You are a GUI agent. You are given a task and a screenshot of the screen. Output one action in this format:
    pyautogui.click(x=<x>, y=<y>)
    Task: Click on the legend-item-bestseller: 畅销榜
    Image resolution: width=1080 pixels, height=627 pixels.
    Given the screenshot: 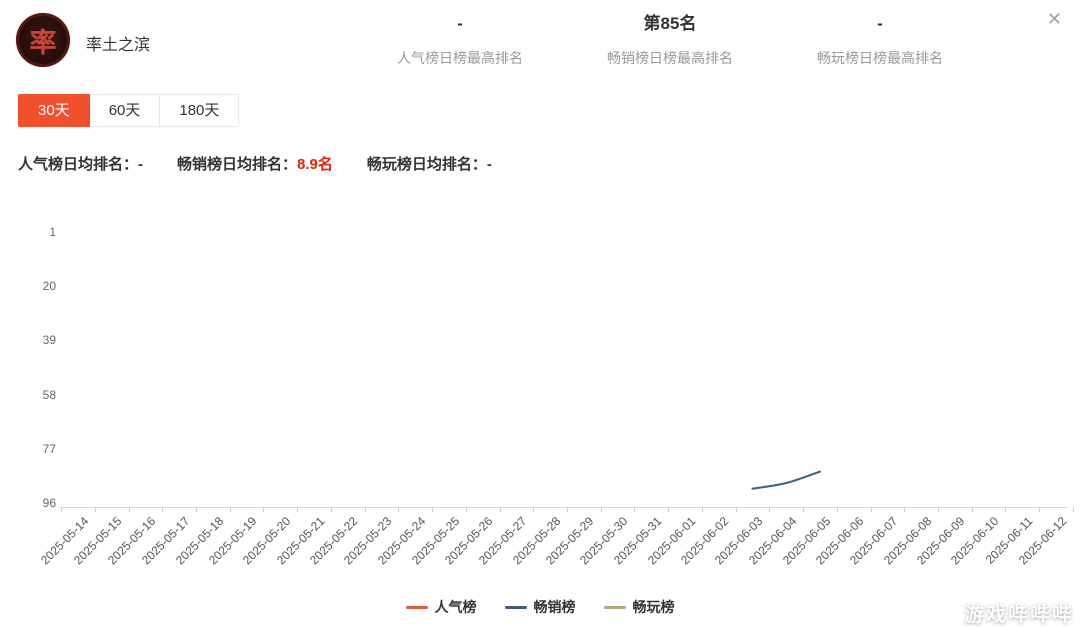 What is the action you would take?
    pyautogui.click(x=540, y=607)
    